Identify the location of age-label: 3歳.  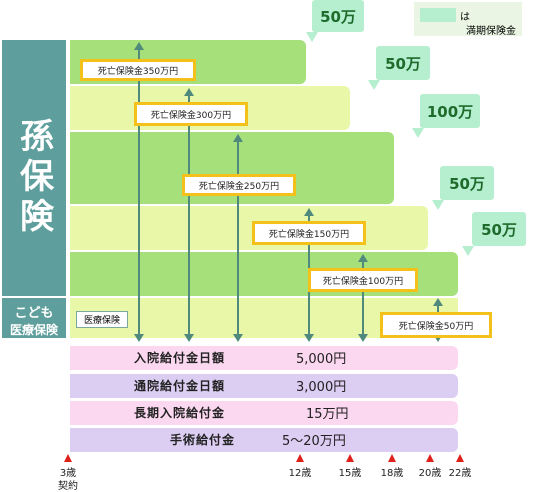
(68, 473).